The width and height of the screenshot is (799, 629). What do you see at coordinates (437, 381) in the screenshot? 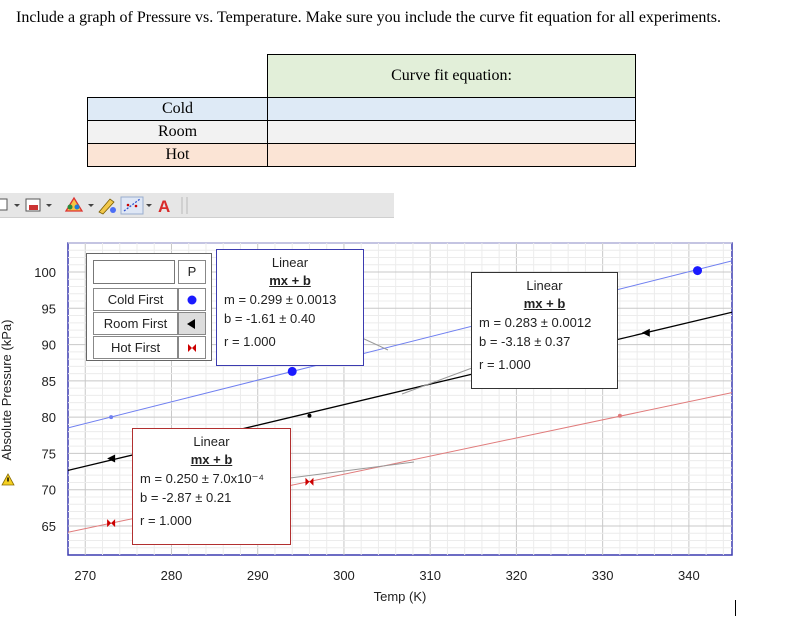
I see `room-connector` at bounding box center [437, 381].